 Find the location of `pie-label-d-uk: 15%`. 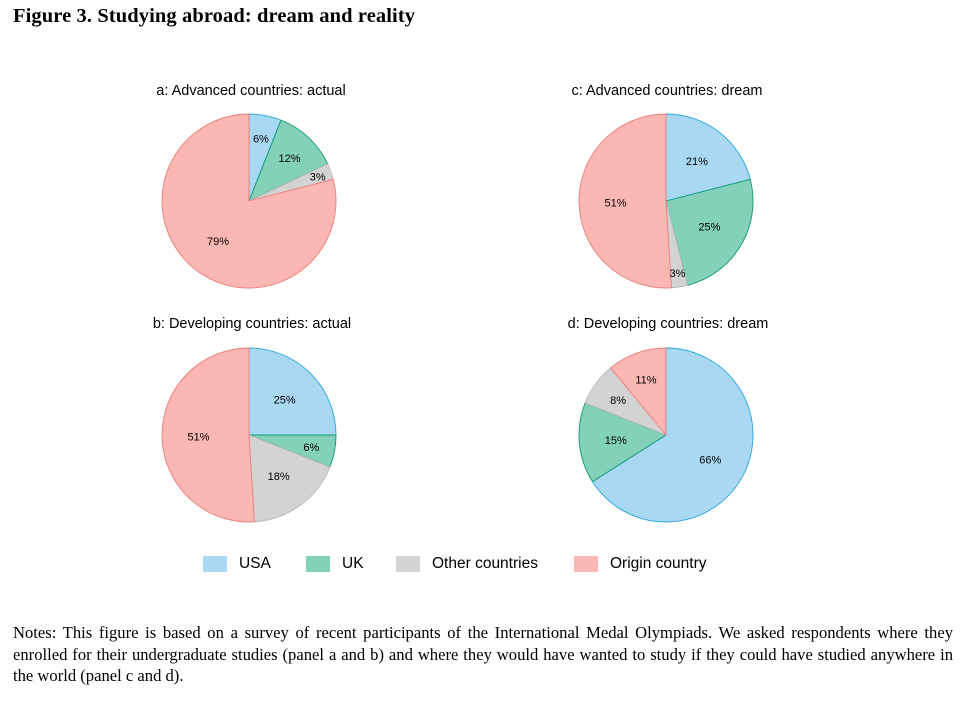

pie-label-d-uk: 15% is located at coordinates (616, 441).